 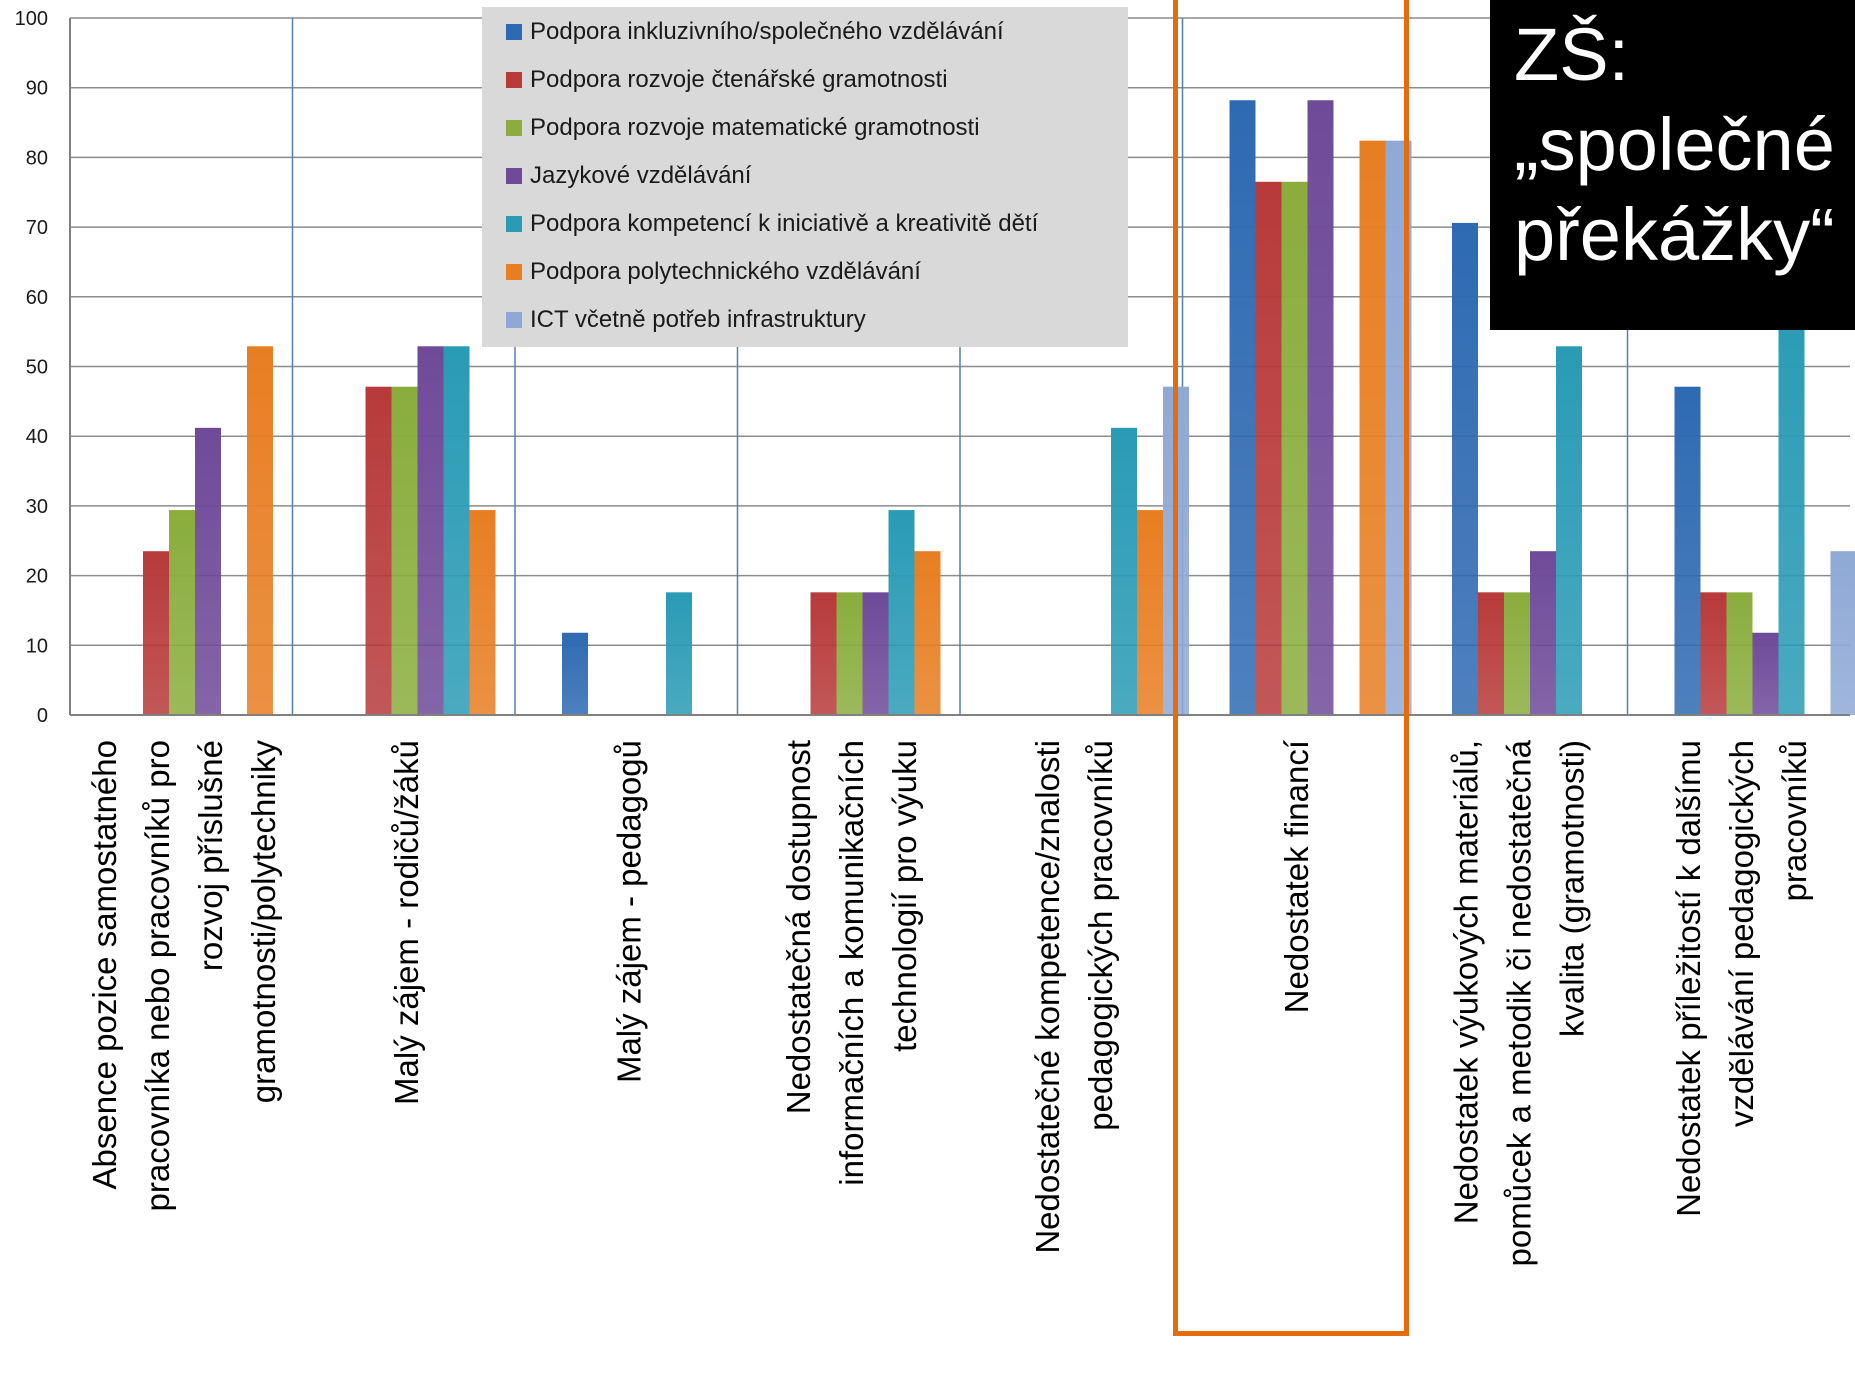 I want to click on legend-label: Podpora polytechnického vzdělávání, so click(x=725, y=271).